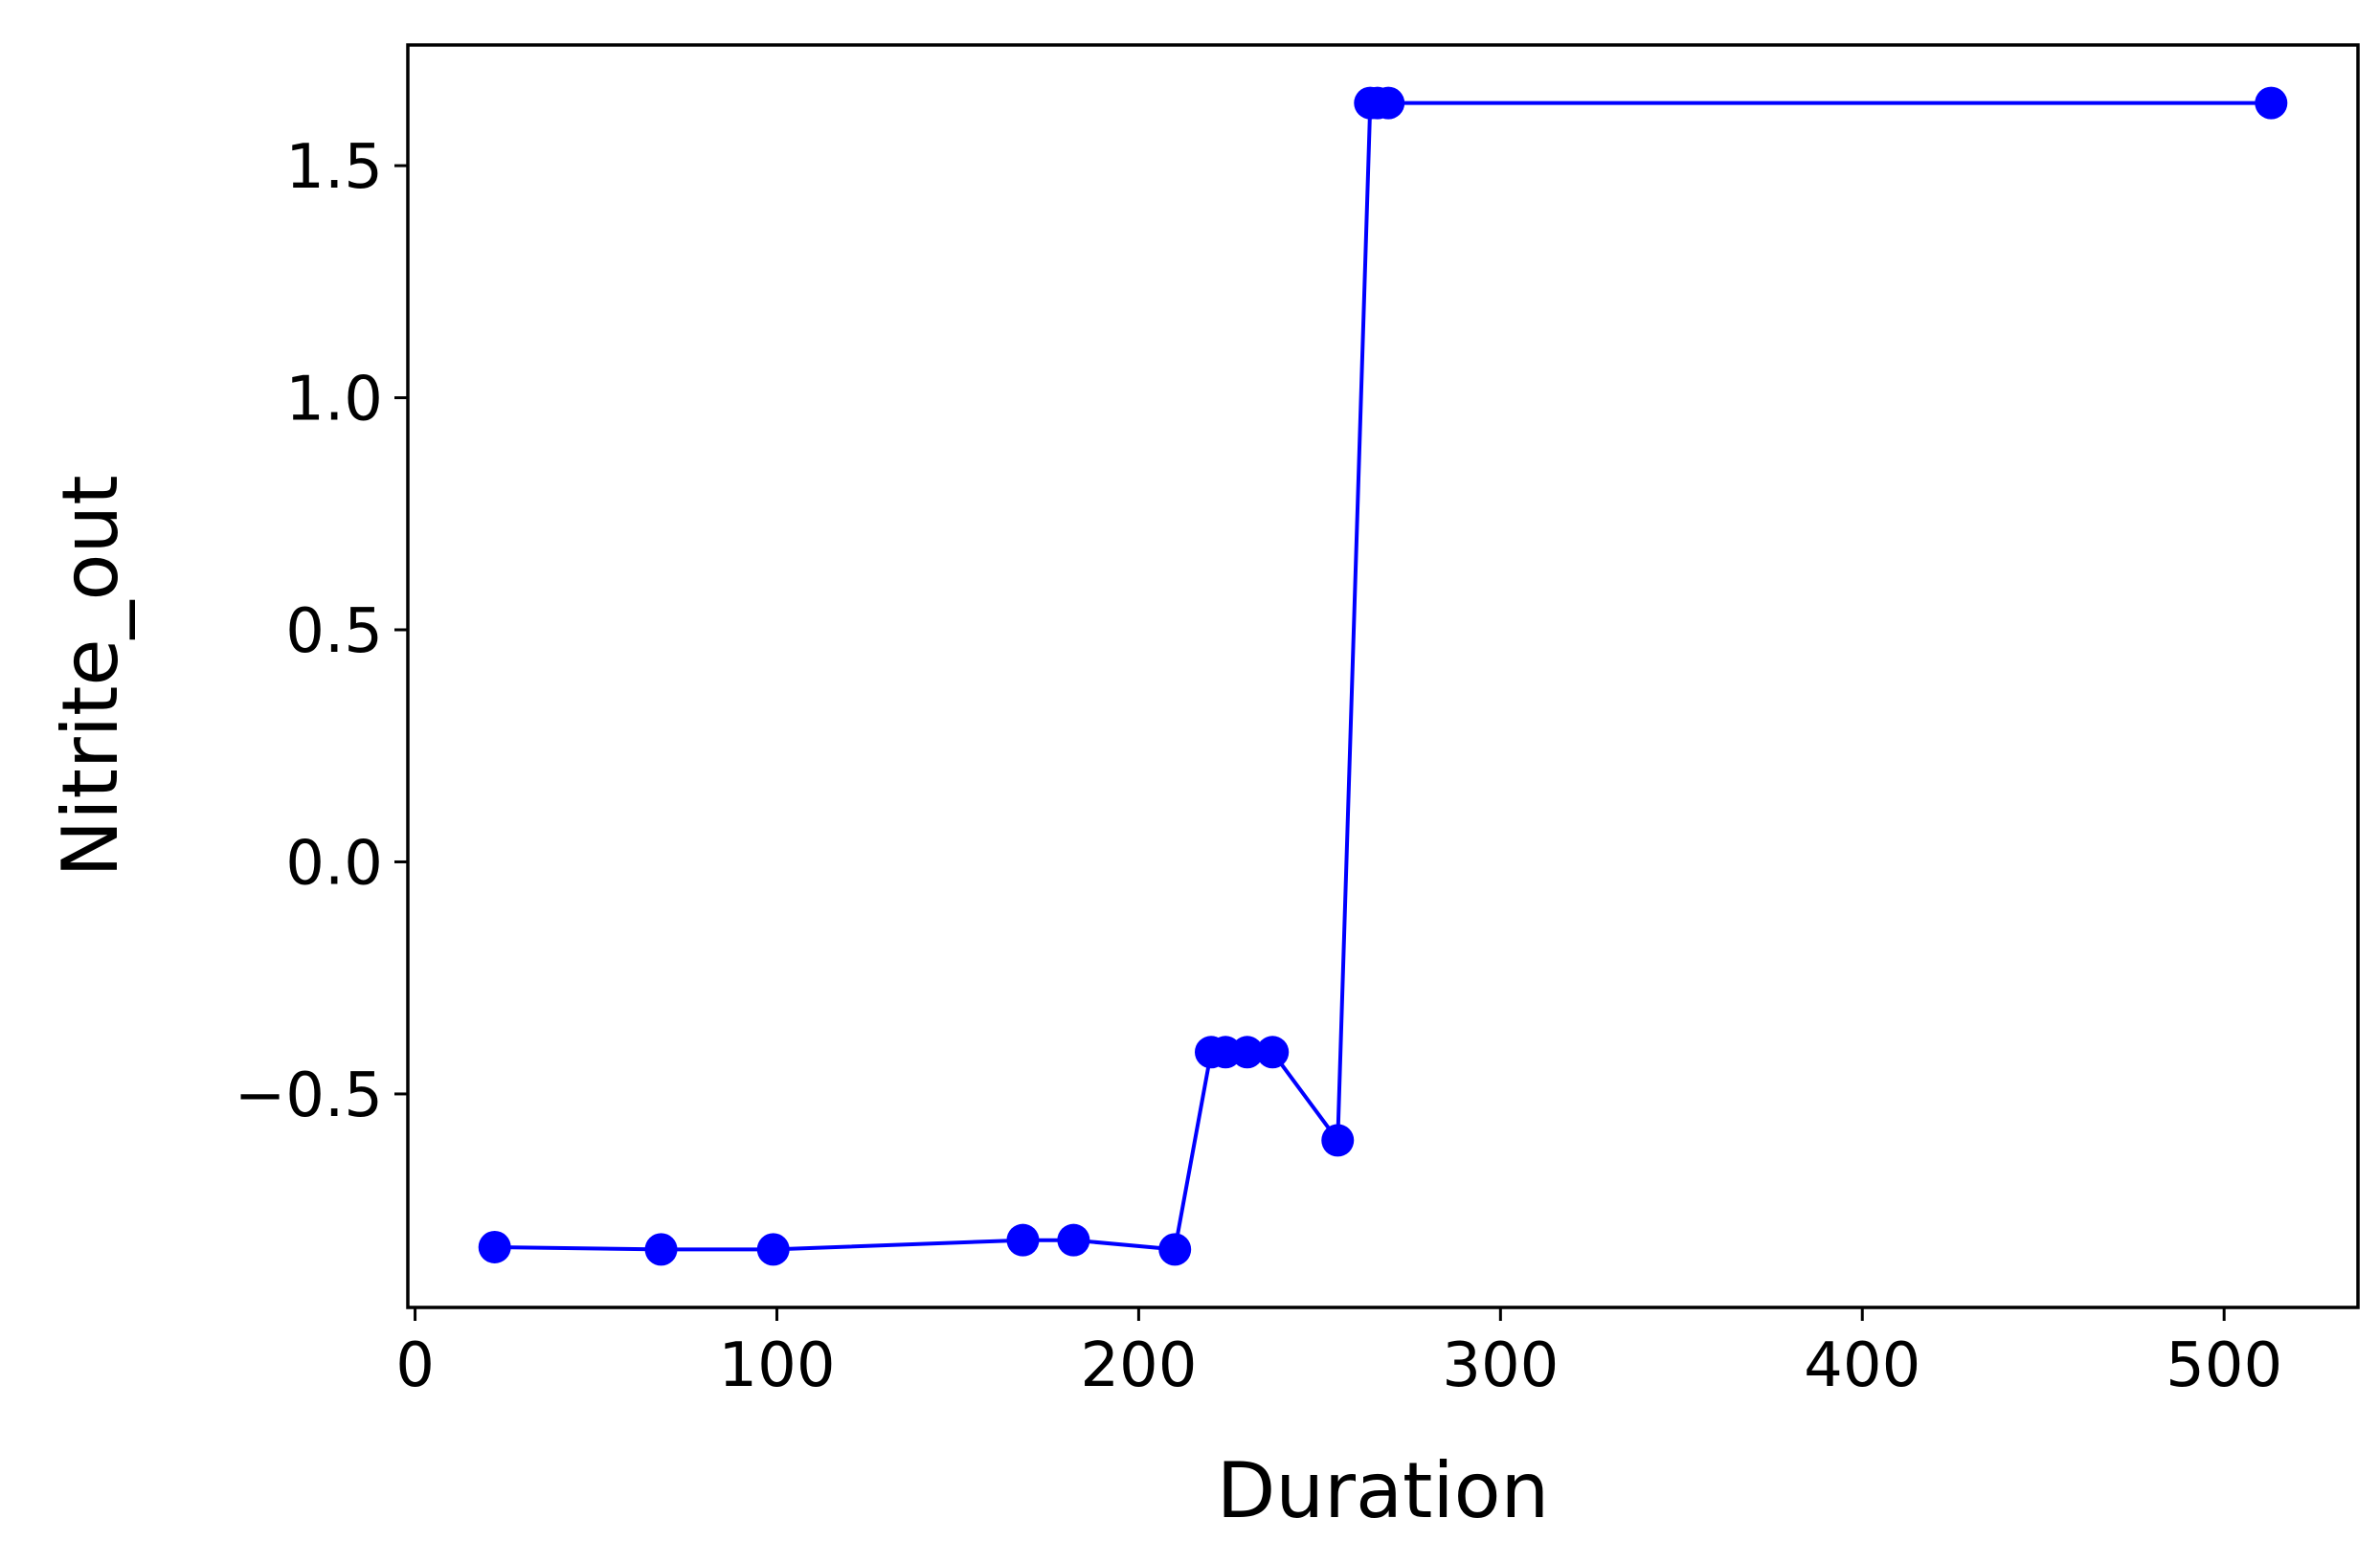 The width and height of the screenshot is (2380, 1563). I want to click on y-tick-label: −0.5, so click(309, 1096).